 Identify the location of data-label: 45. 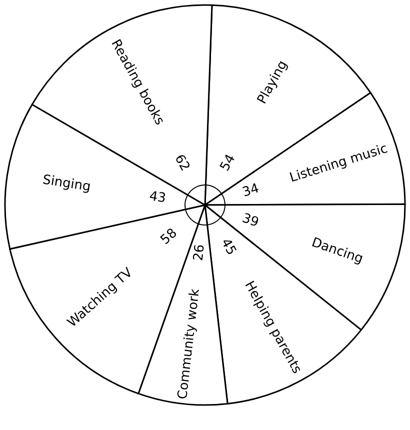
(228, 247).